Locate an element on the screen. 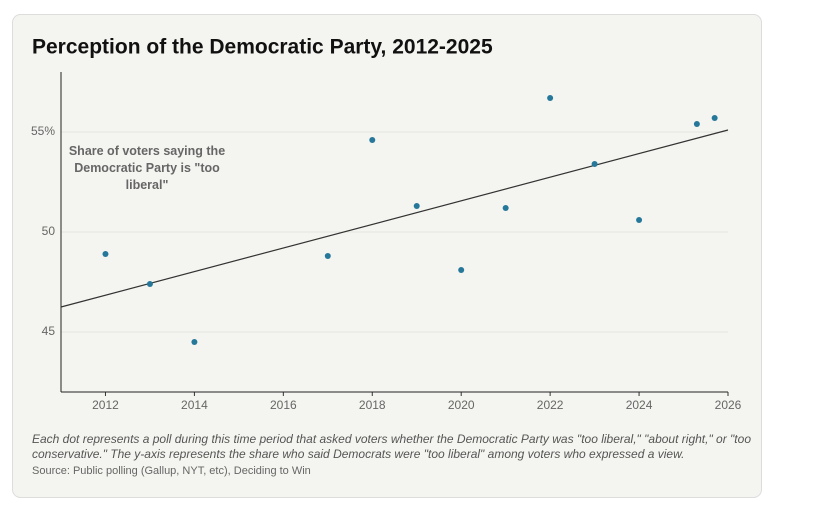 This screenshot has width=829, height=512. y-tick-label: 55% is located at coordinates (43, 131).